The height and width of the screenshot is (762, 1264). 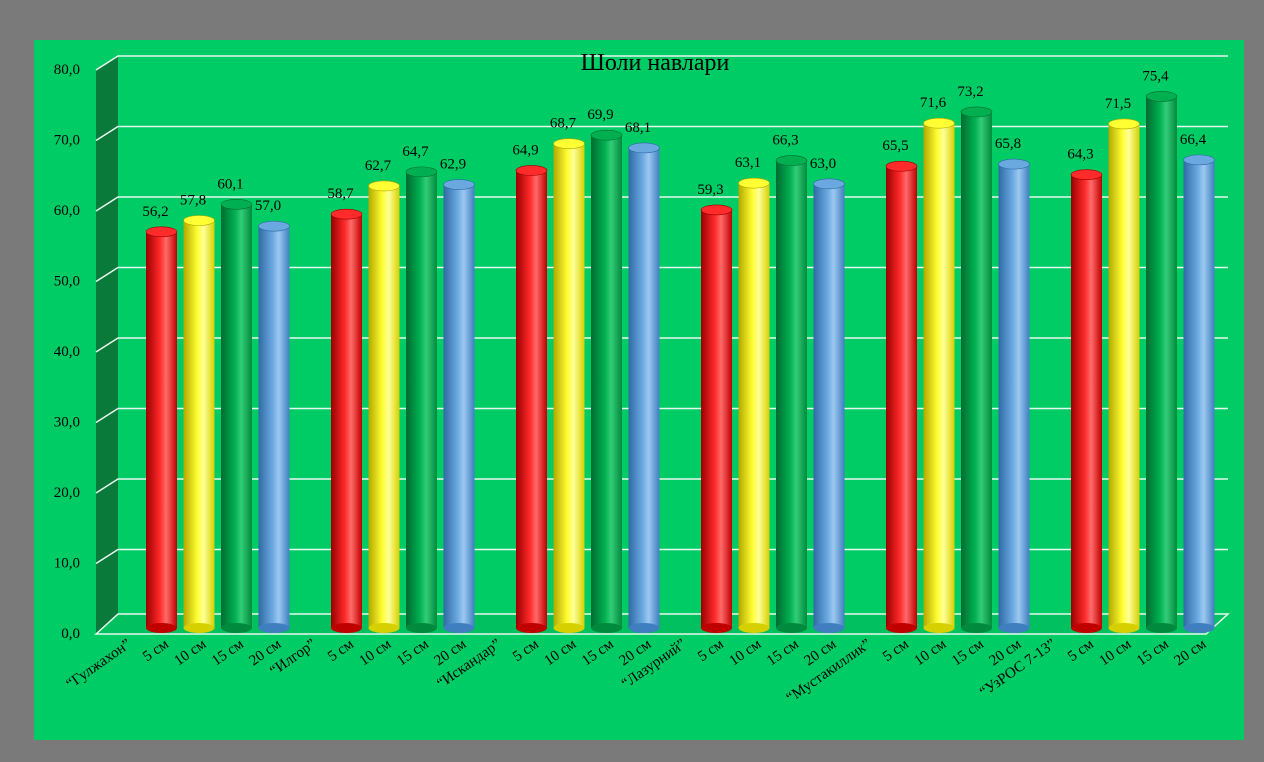 I want to click on data-label: 75,4, so click(x=1155, y=76).